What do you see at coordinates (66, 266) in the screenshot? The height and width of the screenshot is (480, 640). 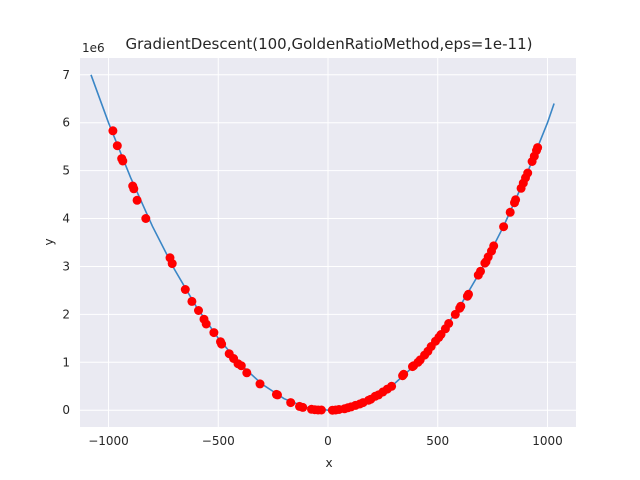 I see `y-tick-label: 3` at bounding box center [66, 266].